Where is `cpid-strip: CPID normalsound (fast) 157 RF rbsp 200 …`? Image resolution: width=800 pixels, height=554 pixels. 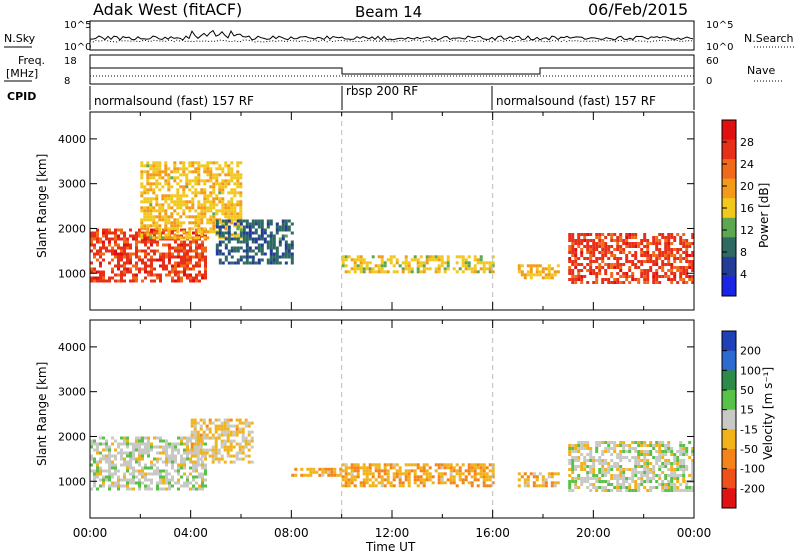
cpid-strip: CPID normalsound (fast) 157 RF rbsp 200 … is located at coordinates (351, 97).